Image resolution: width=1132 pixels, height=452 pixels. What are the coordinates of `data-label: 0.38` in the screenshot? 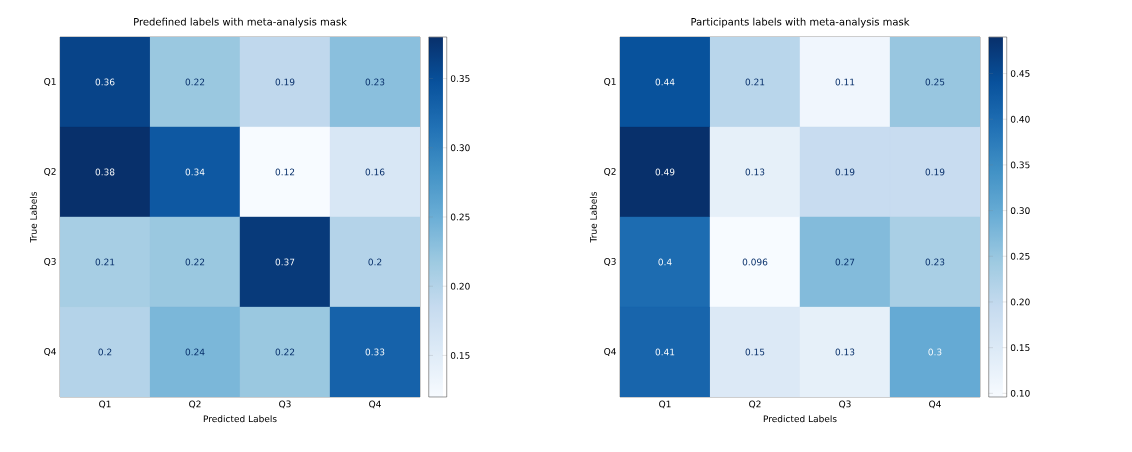 It's located at (105, 172).